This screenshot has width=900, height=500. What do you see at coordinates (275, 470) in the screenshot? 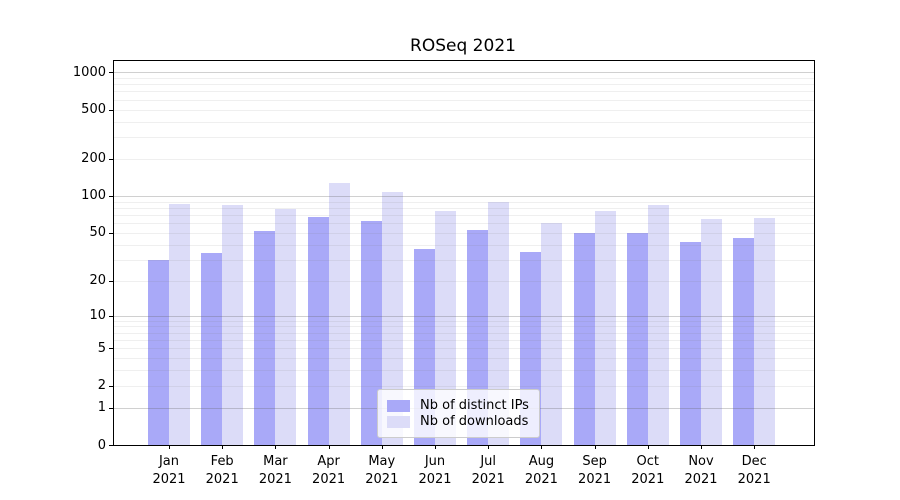
I see `x-tick-label: Mar 2021` at bounding box center [275, 470].